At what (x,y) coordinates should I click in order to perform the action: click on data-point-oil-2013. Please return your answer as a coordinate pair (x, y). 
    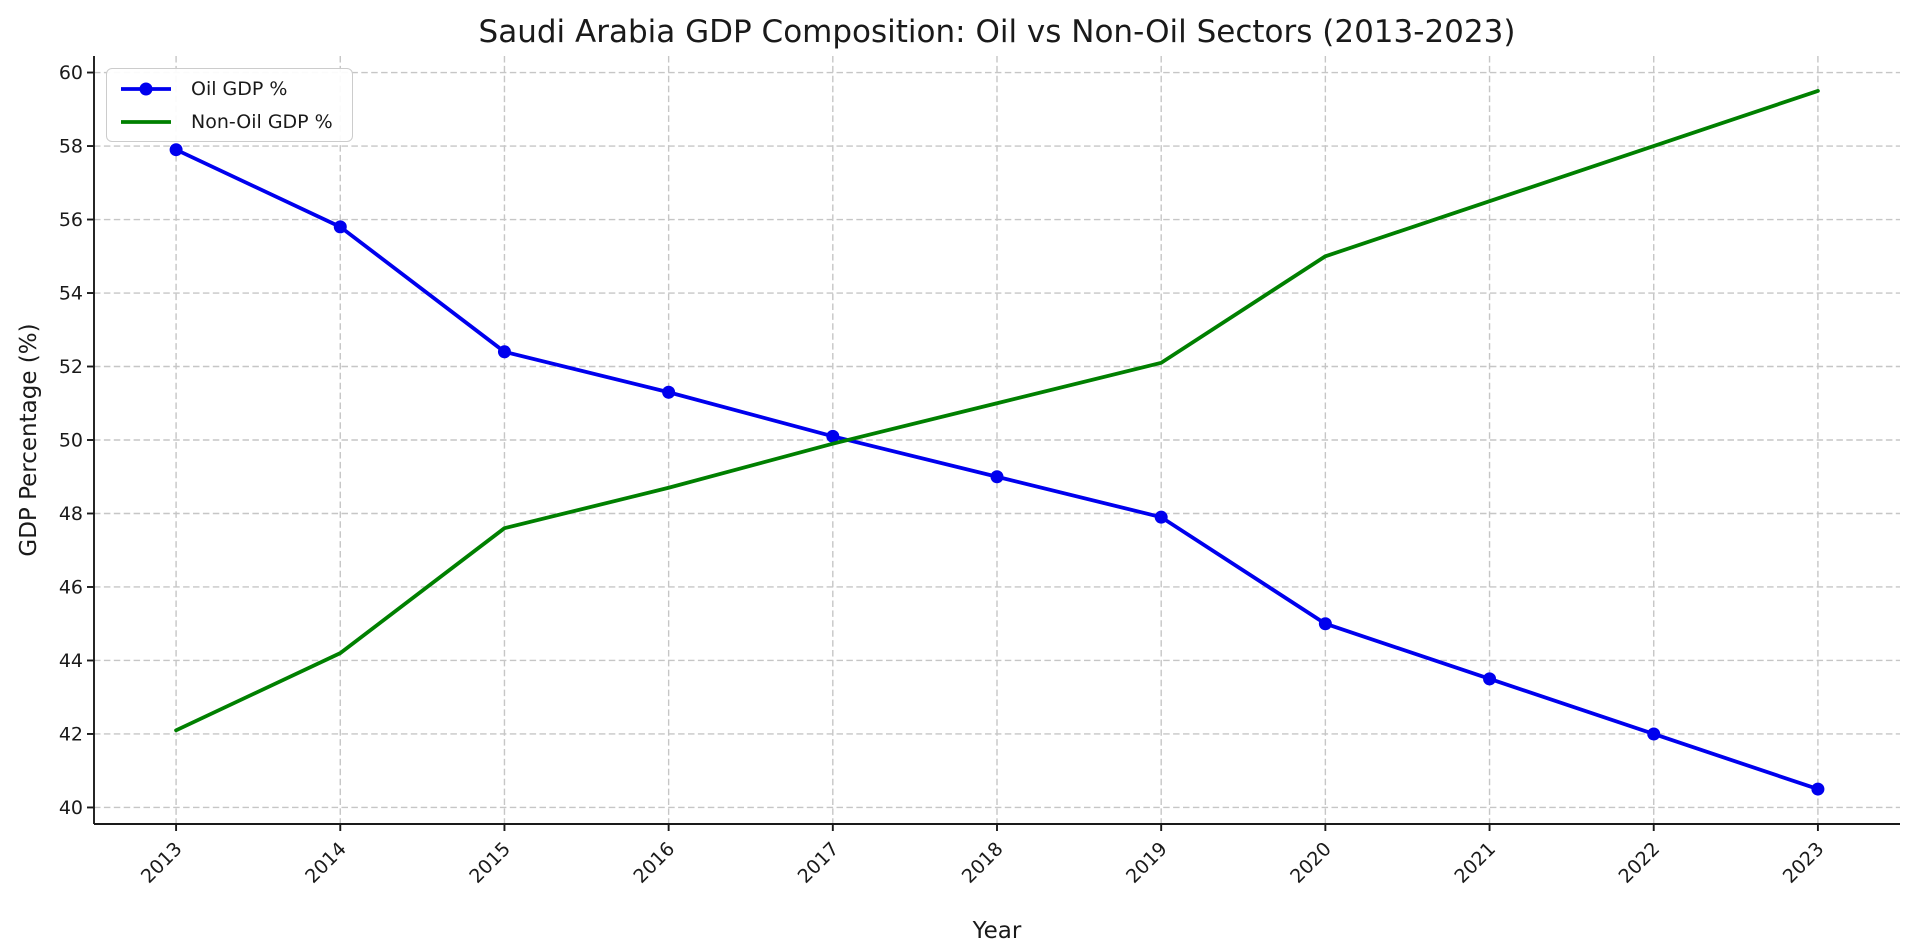
    Looking at the image, I should click on (176, 150).